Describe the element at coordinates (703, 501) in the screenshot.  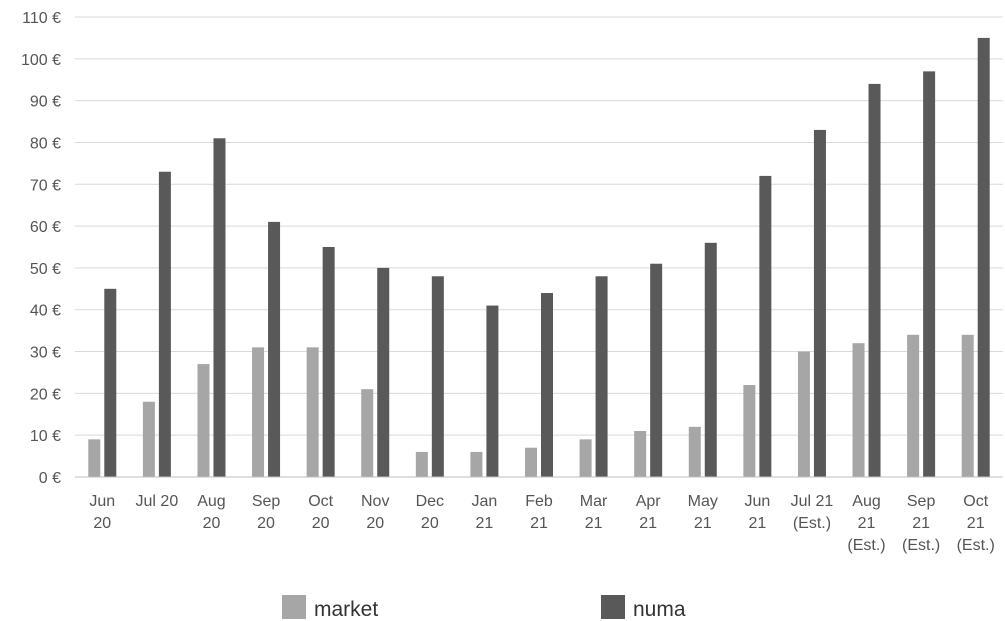
I see `x-tick-label: May` at that location.